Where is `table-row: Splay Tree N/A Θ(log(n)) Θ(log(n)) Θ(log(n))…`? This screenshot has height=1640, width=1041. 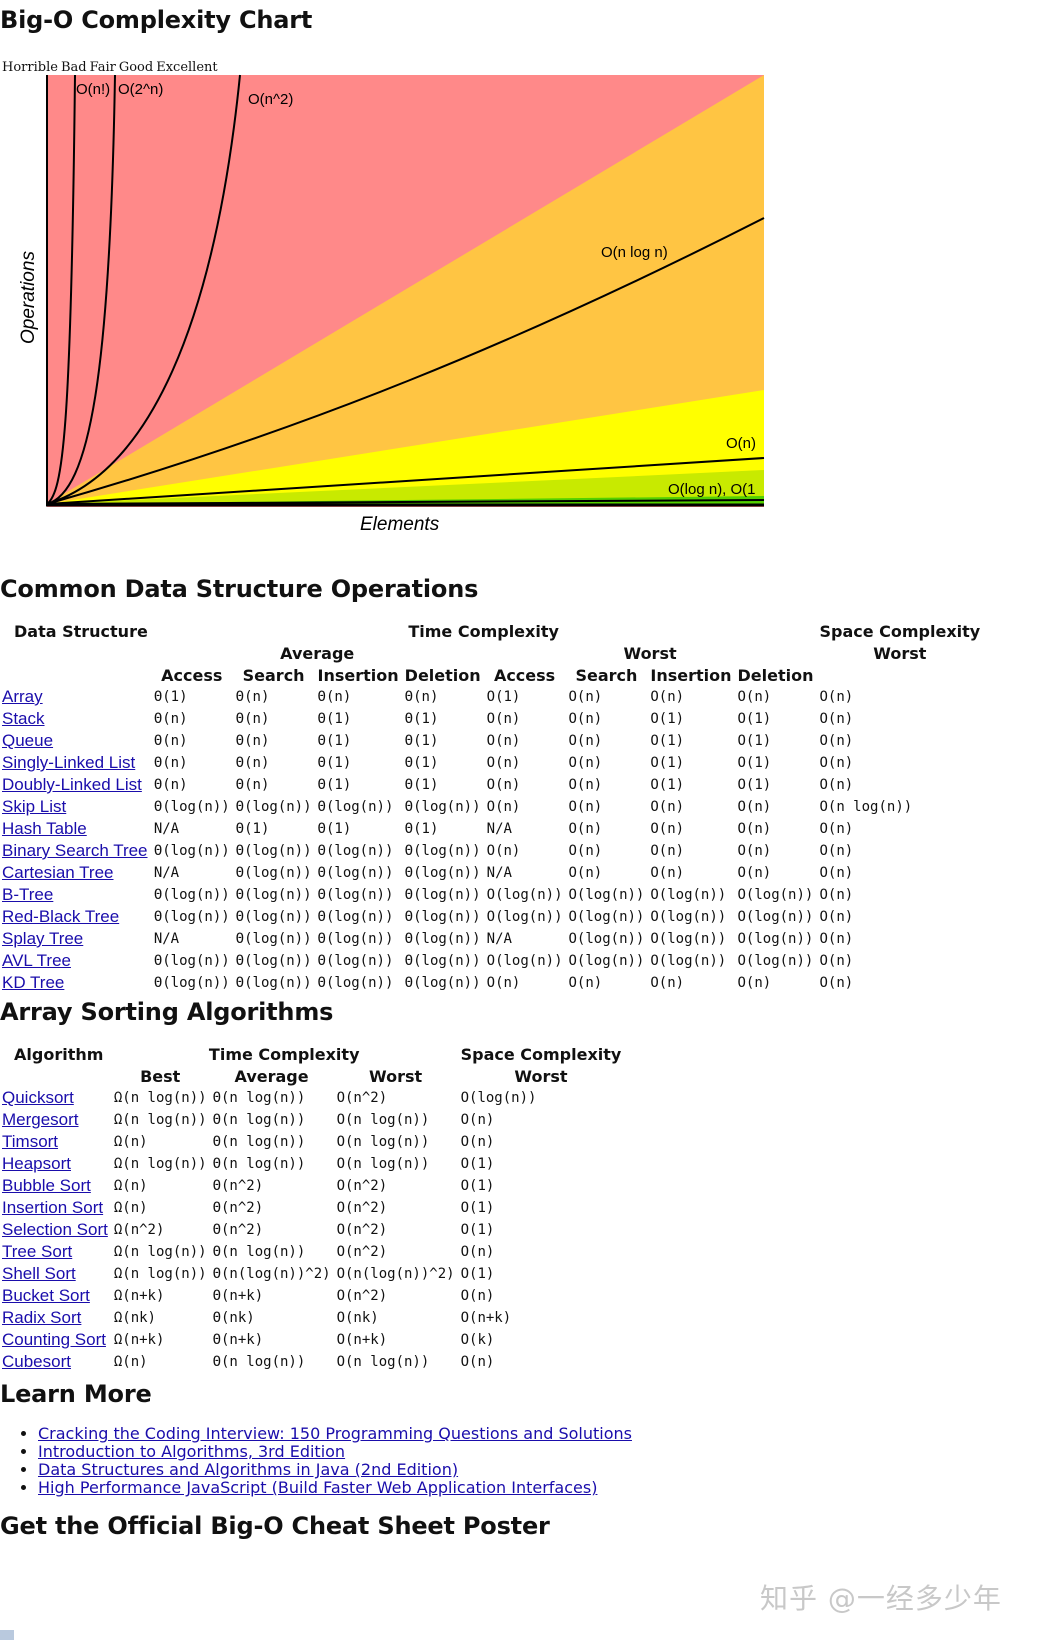
table-row: Splay Tree N/A Θ(log(n)) Θ(log(n)) Θ(log(n))… is located at coordinates (491, 939).